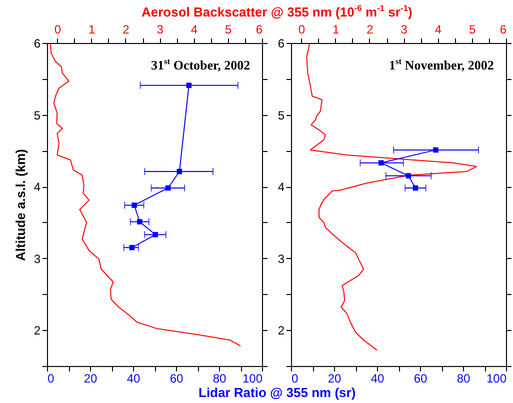 Image resolution: width=513 pixels, height=403 pixels. Describe the element at coordinates (200, 65) in the screenshot. I see `annotation: 31$^{st}$ October, 2002` at that location.